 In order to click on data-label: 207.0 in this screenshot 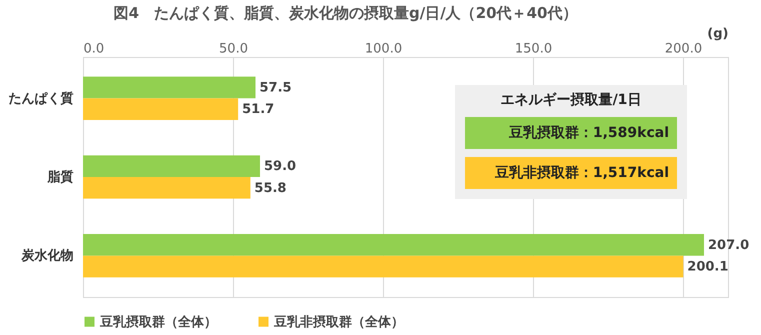, I will do `click(729, 245)`.